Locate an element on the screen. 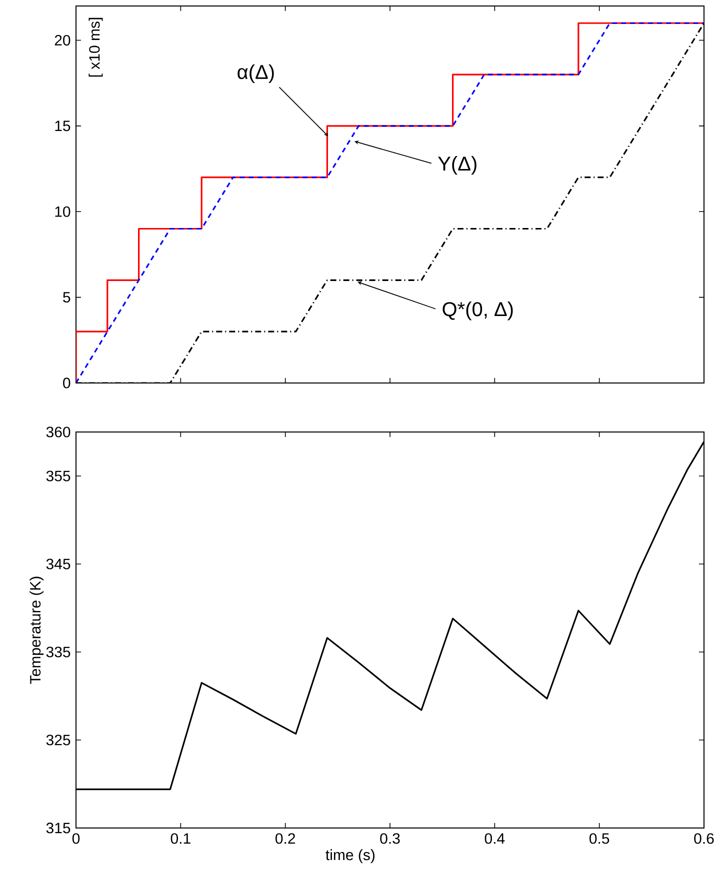 The height and width of the screenshot is (882, 723). y-axis-title: Temperature (K) is located at coordinates (37, 630).